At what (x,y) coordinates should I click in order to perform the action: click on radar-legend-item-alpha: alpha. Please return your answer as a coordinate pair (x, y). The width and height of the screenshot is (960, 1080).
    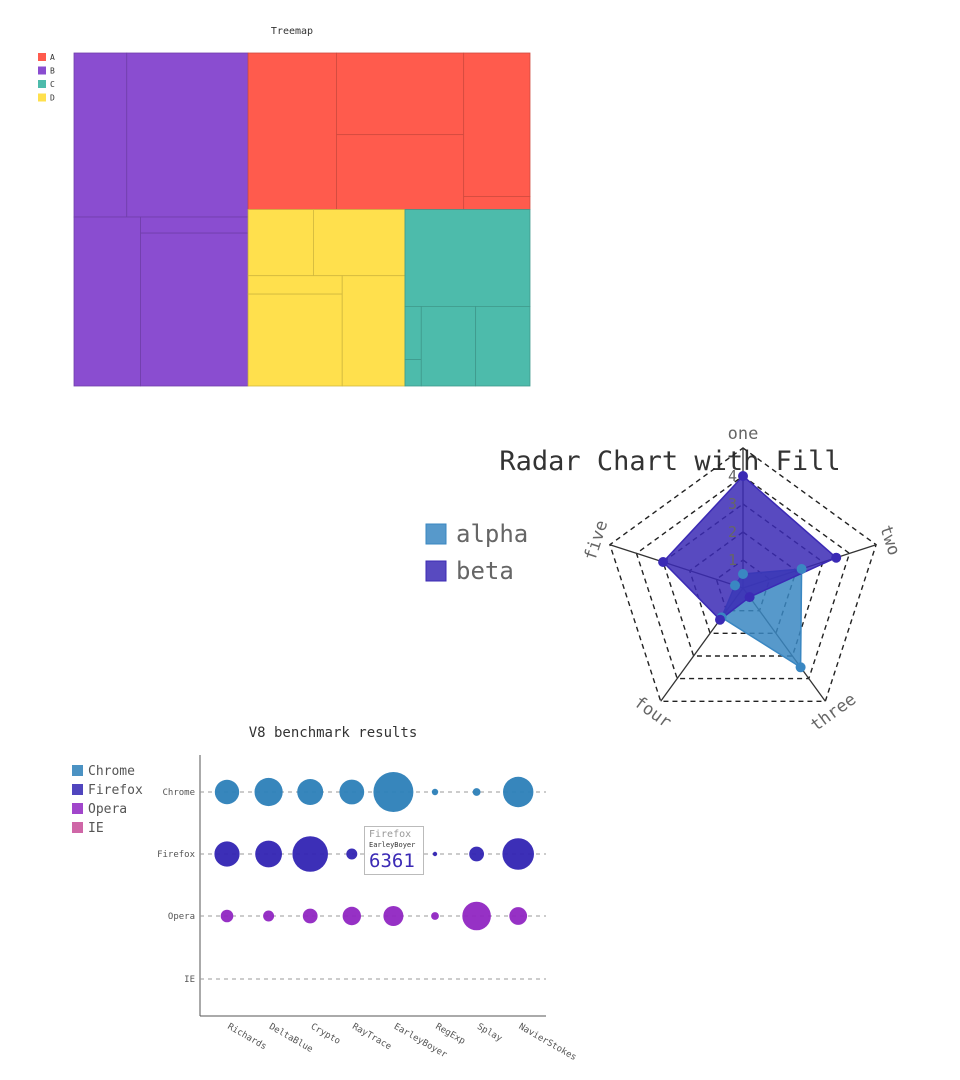
    Looking at the image, I should click on (476, 534).